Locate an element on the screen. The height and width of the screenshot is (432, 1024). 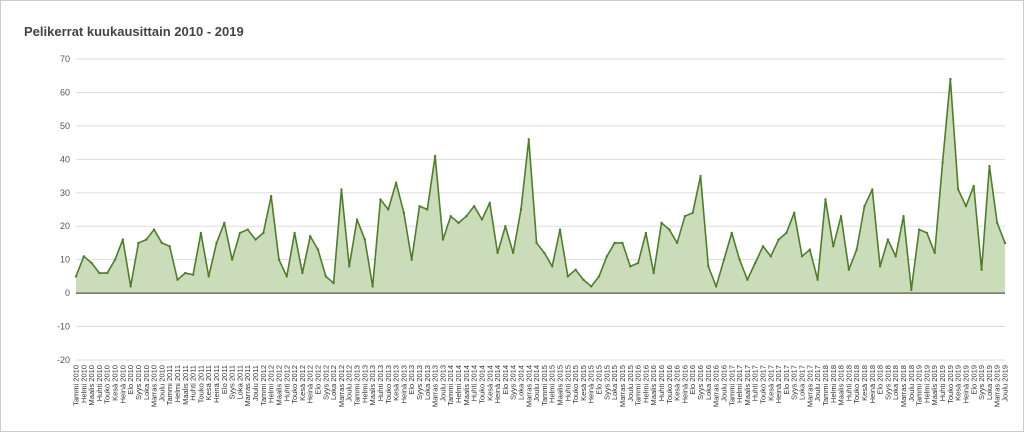
chart-title: Pelikerrat kuukausittain 2010 - 2019 is located at coordinates (134, 31).